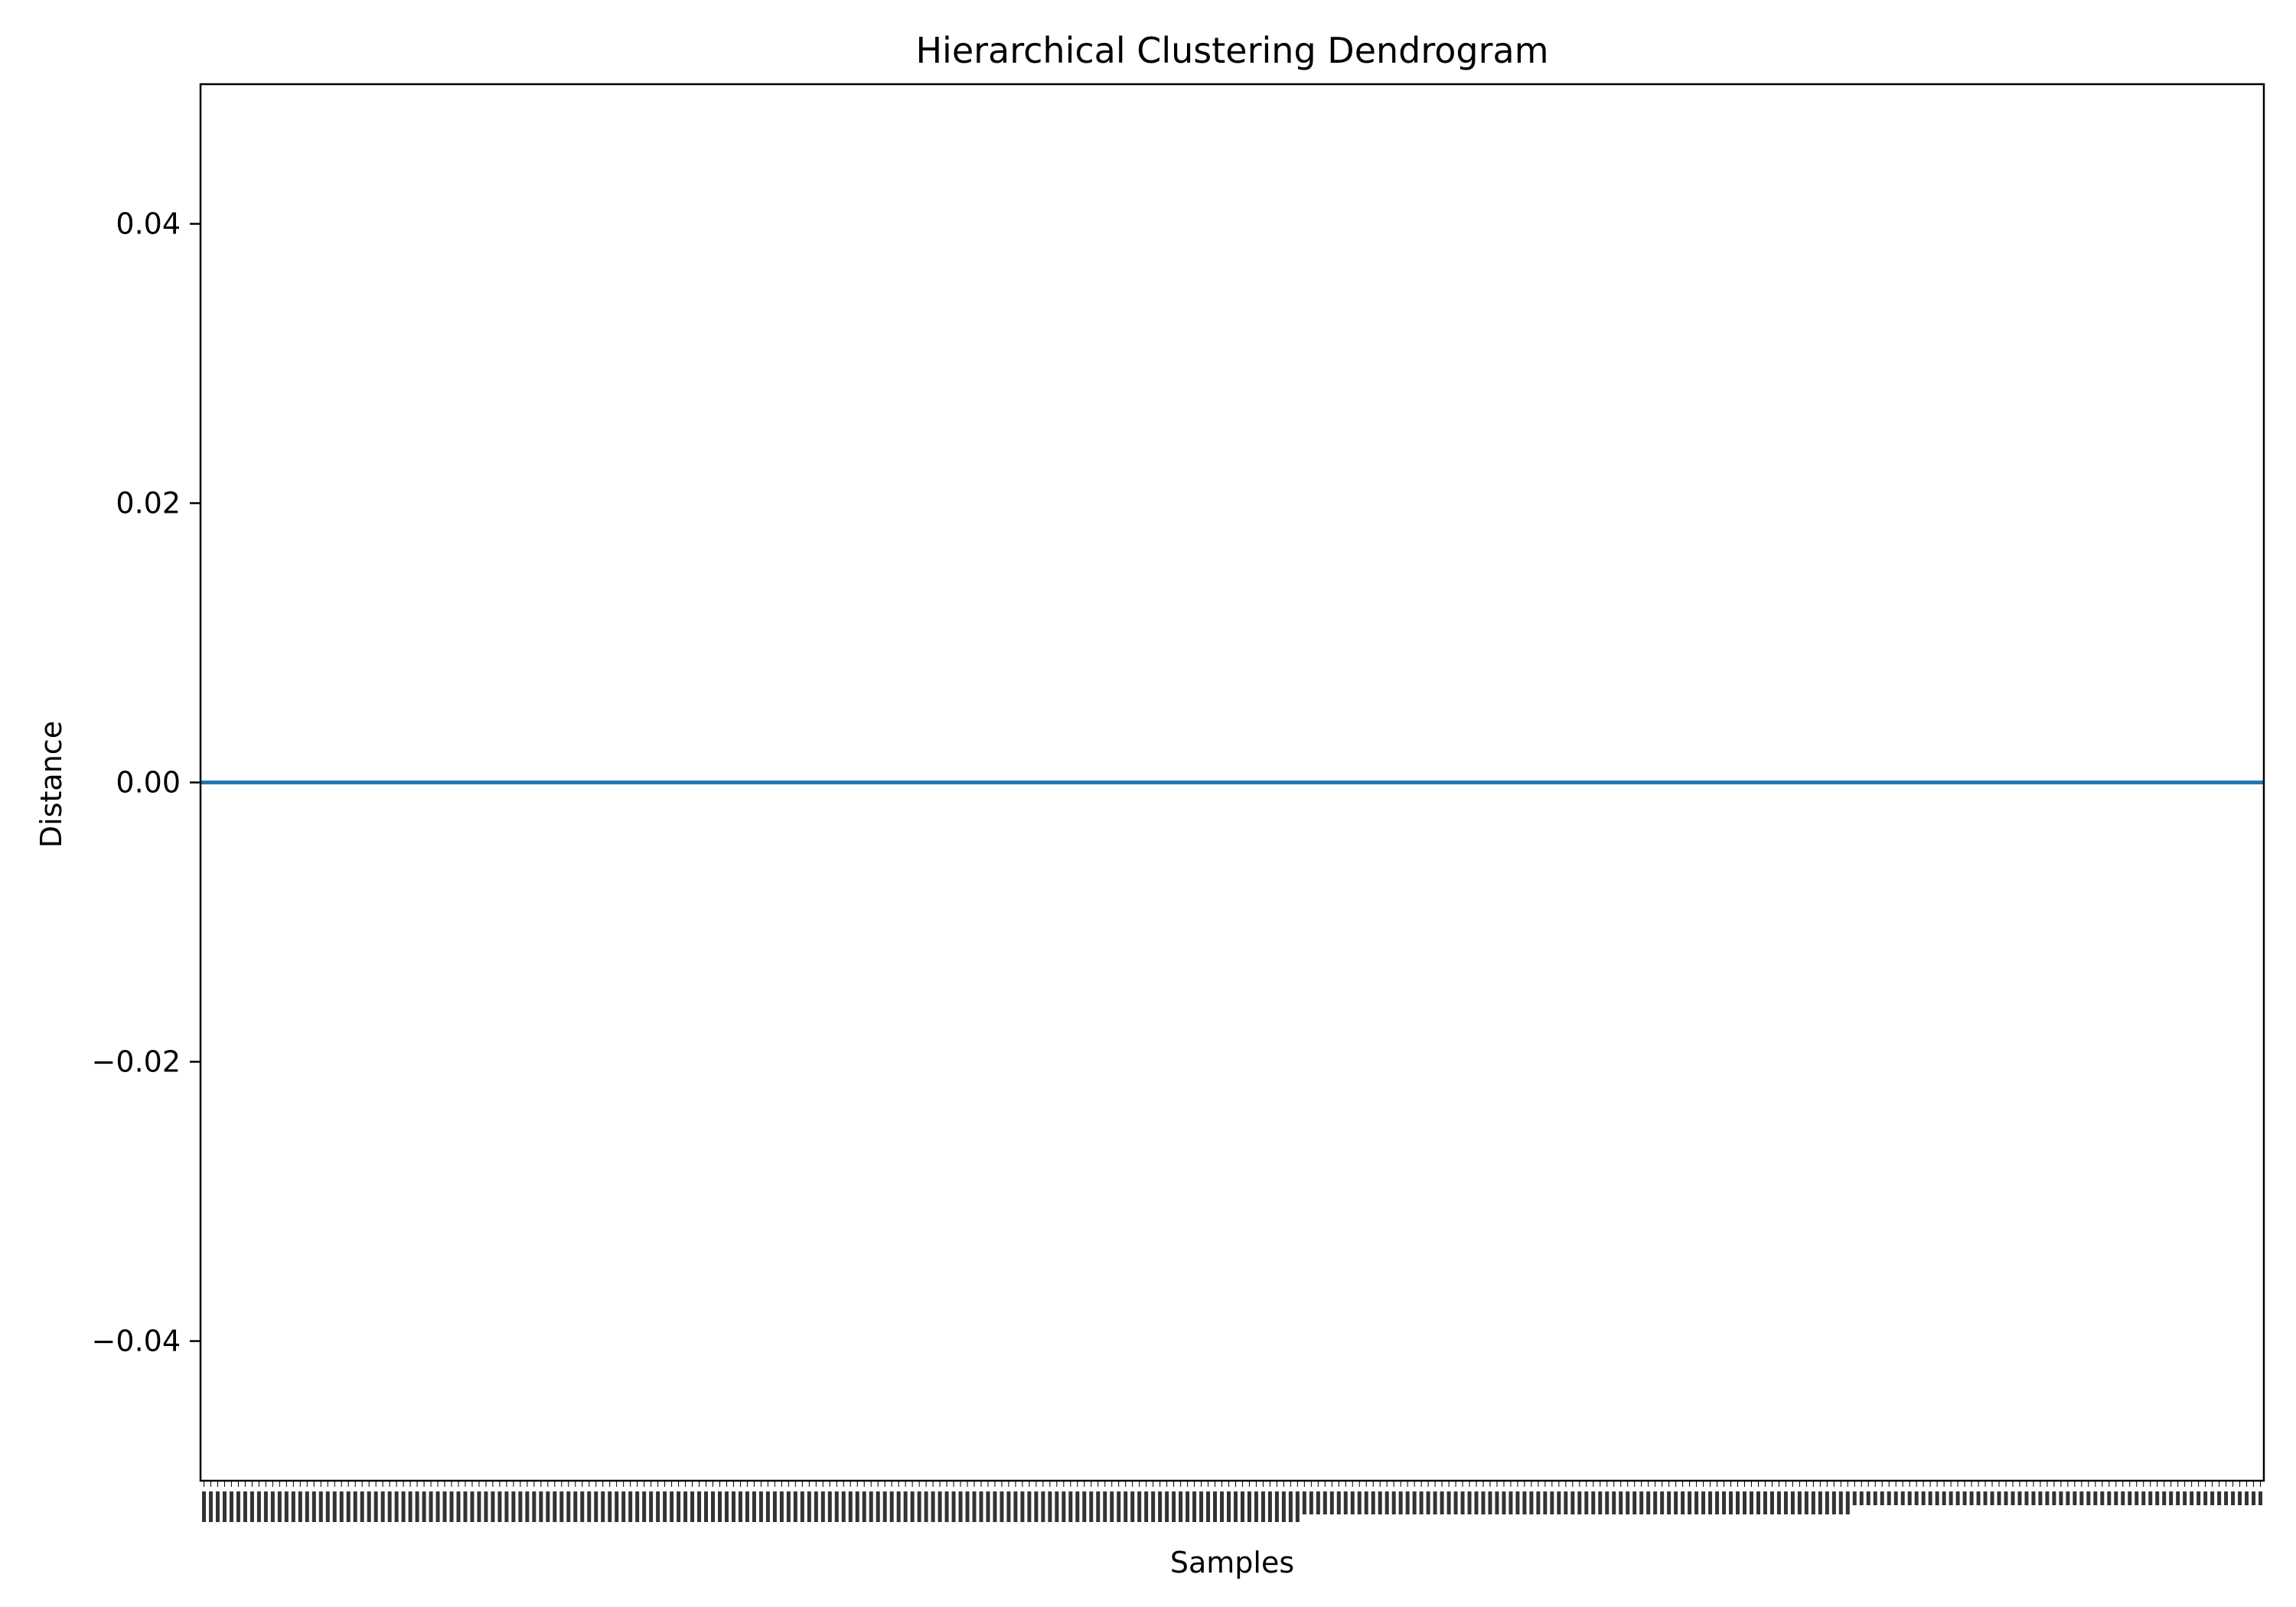  What do you see at coordinates (1232, 1562) in the screenshot?
I see `x-axis-label: Samples` at bounding box center [1232, 1562].